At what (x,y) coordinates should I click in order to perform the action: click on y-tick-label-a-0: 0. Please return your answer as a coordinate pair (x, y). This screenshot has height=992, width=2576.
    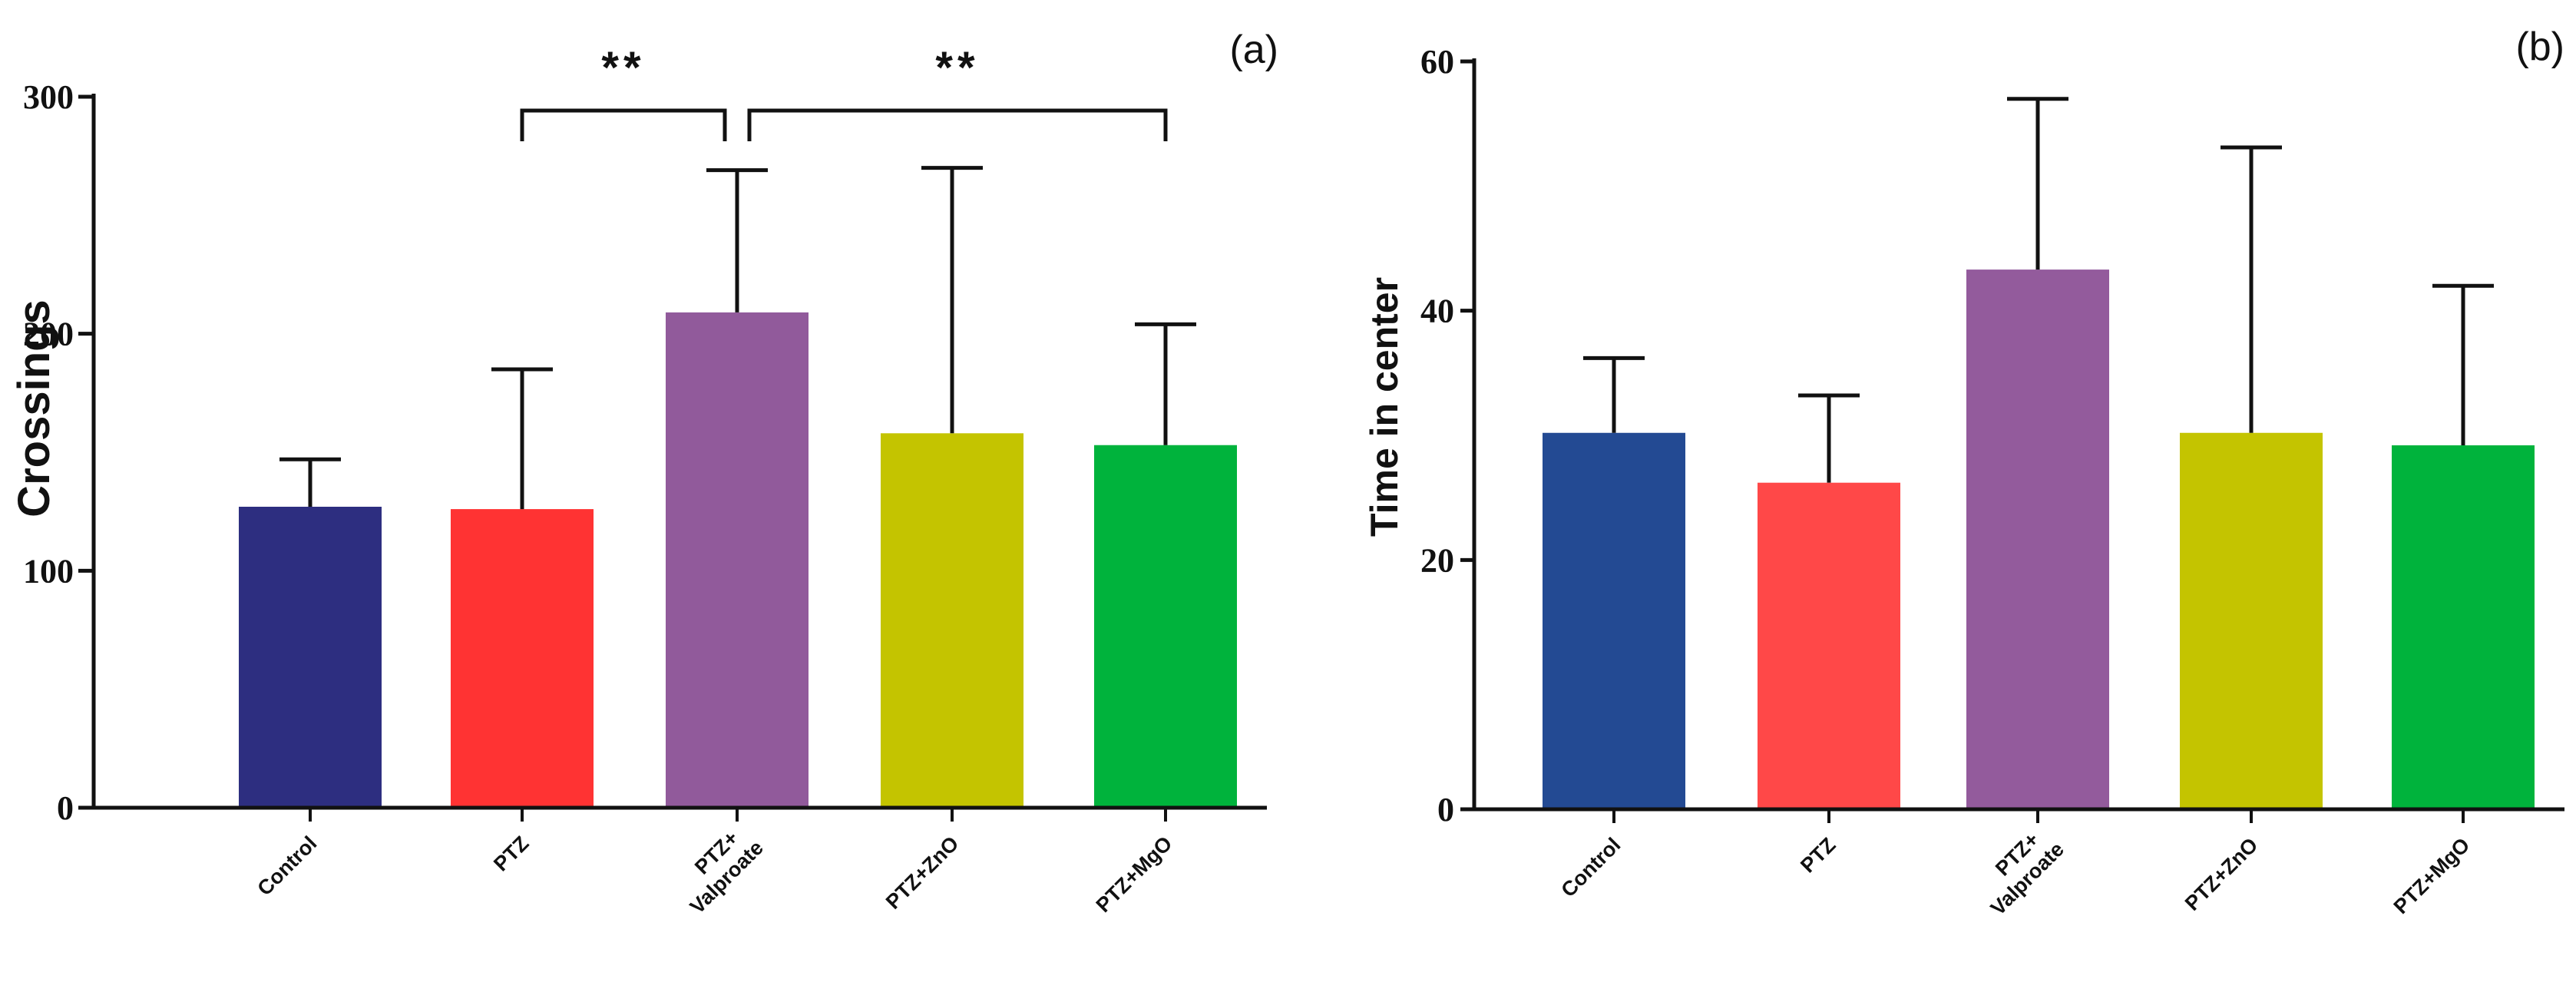
    Looking at the image, I should click on (65, 808).